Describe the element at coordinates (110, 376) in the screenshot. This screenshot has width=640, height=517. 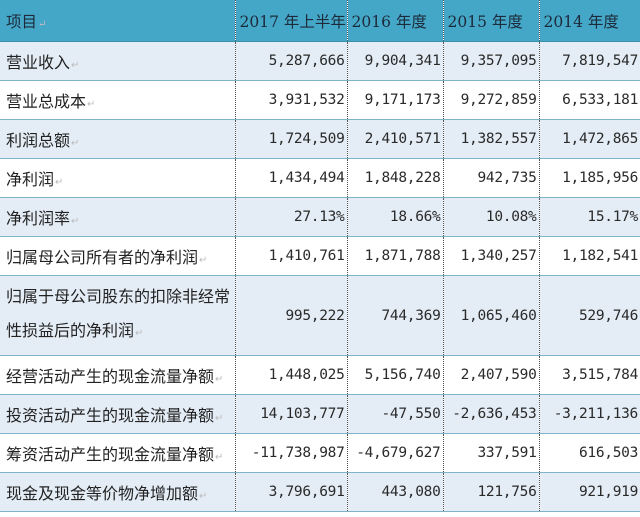
I see `row-label-text: 经营活动产生的现金流量净额` at that location.